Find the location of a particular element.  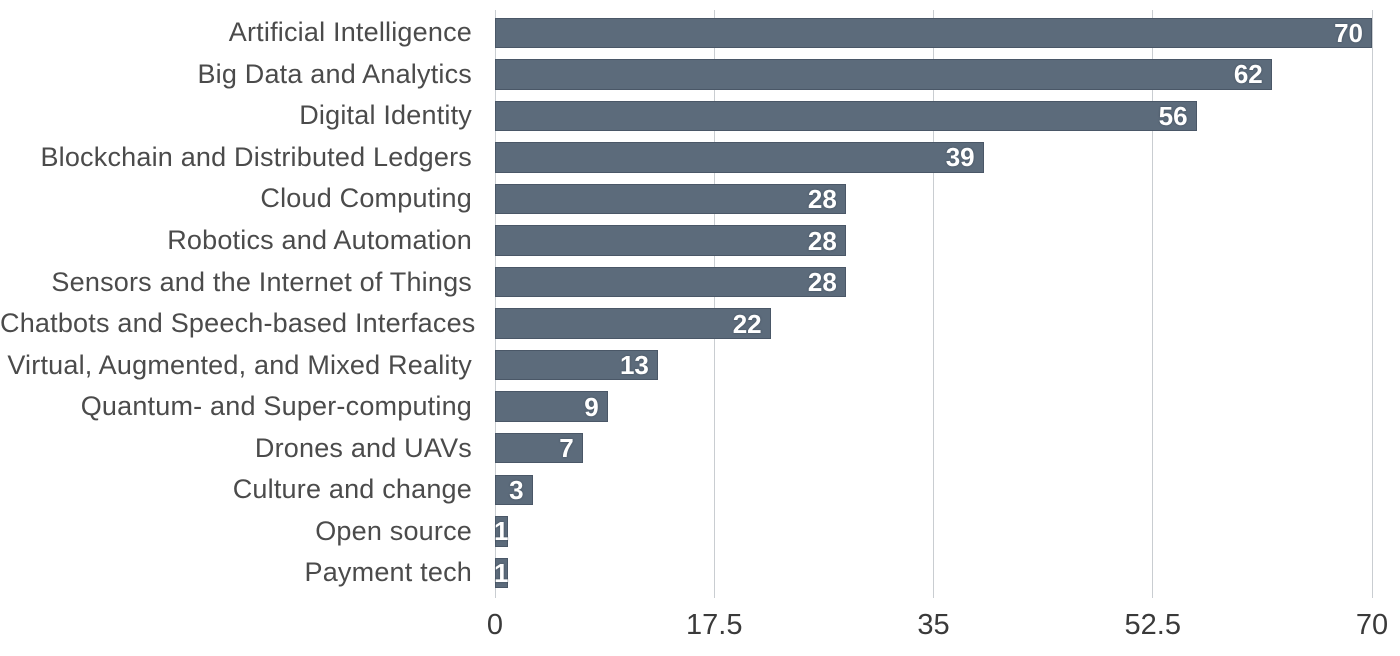

bar-row: Robotics and Automation 28 is located at coordinates (686, 241).